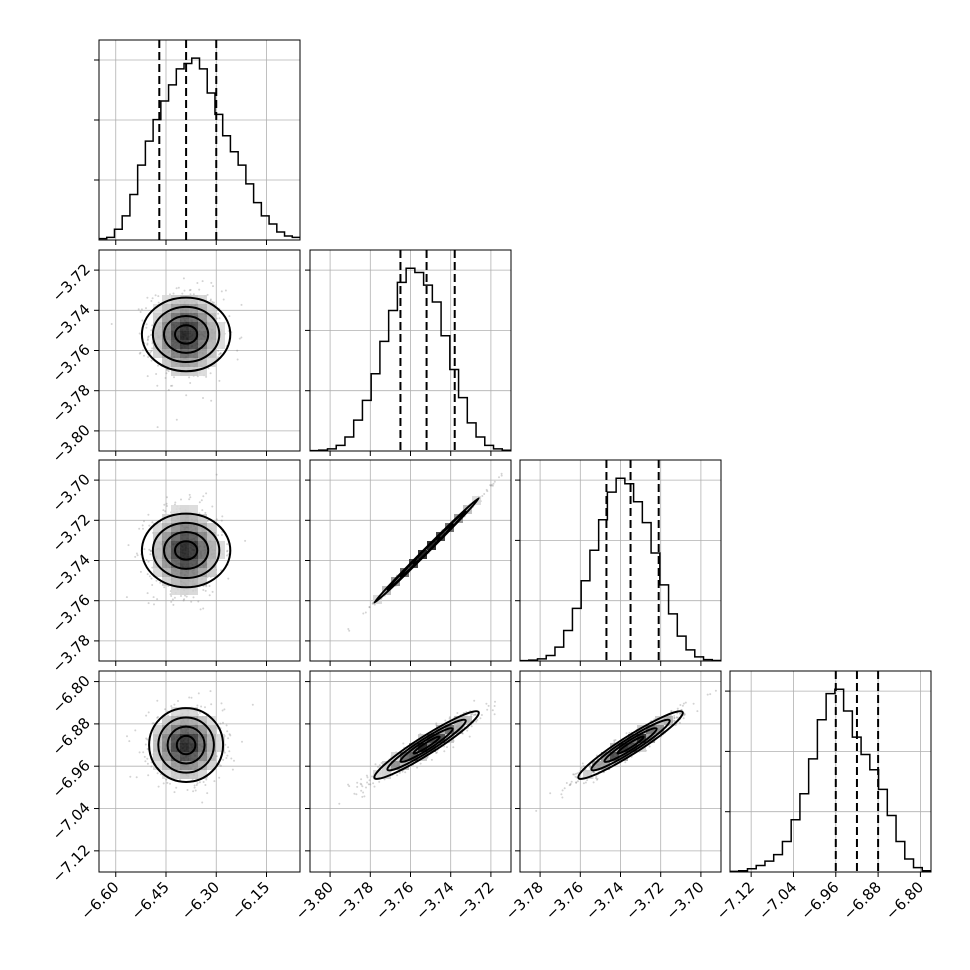  Describe the element at coordinates (71, 653) in the screenshot. I see `y-tick-label-2-0: −3.78` at that location.